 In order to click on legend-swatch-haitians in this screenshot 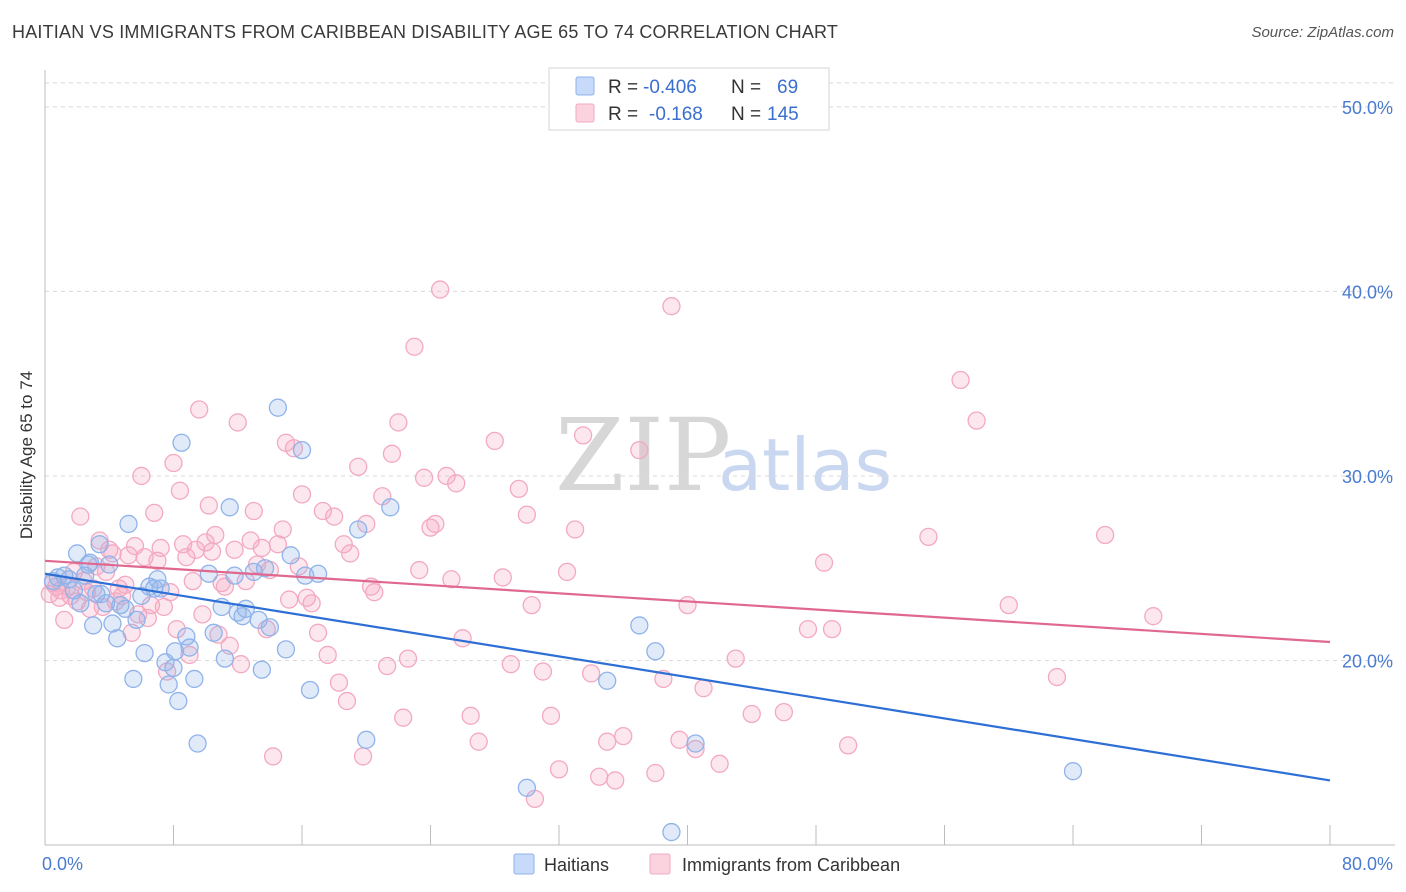, I will do `click(585, 86)`.